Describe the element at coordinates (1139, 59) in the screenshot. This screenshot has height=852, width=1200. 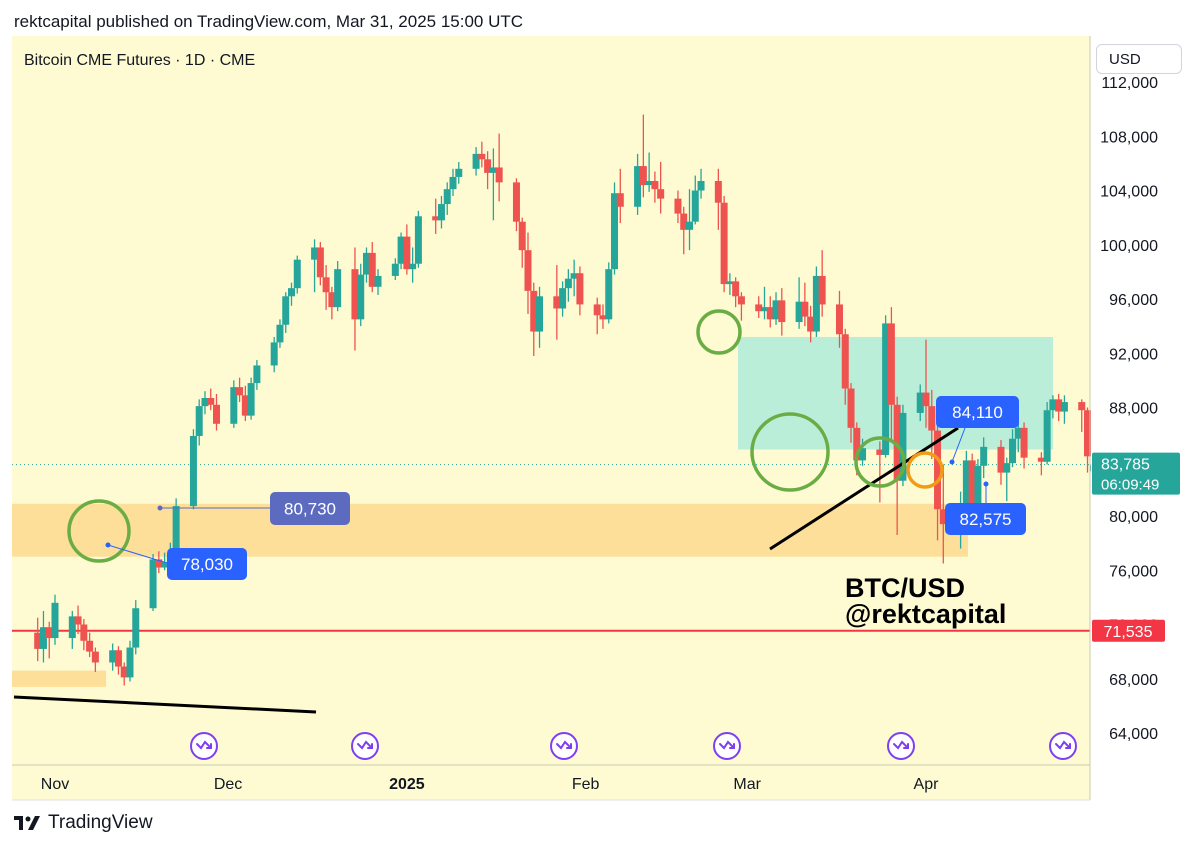
I see `currency-button: USD` at that location.